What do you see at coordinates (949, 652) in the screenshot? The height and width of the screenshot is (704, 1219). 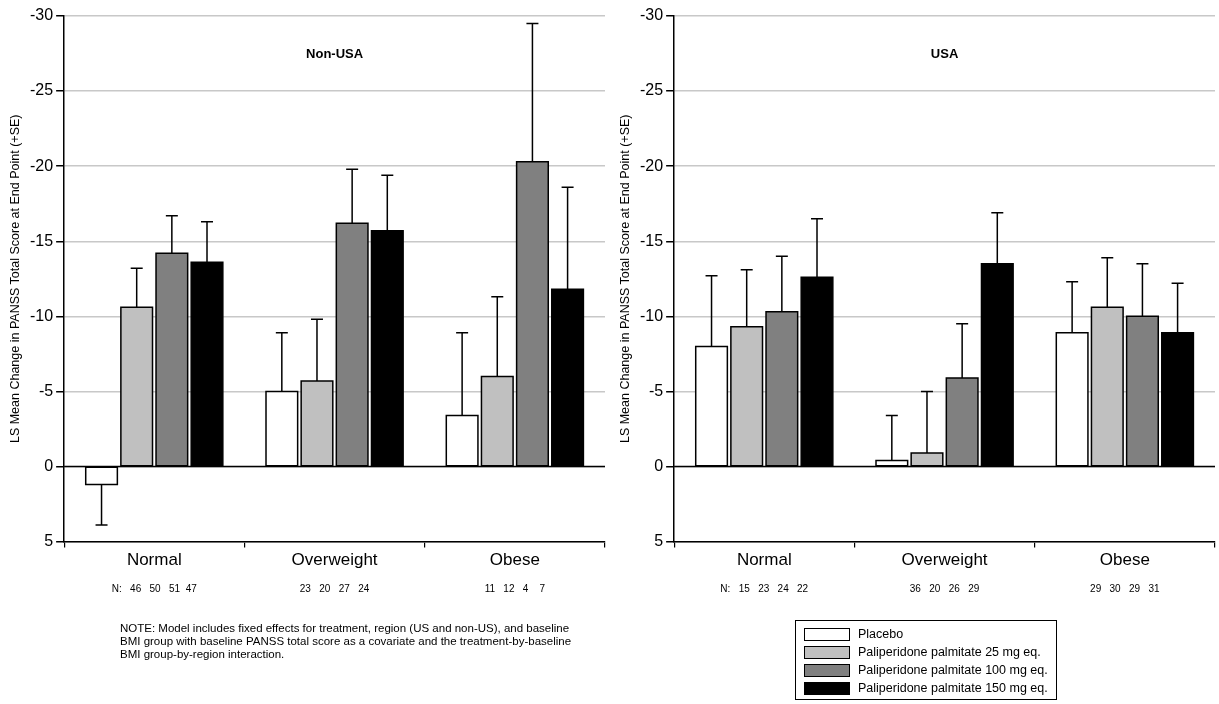 I see `legend-label: Paliperidone palmitate 25 mg eq.` at bounding box center [949, 652].